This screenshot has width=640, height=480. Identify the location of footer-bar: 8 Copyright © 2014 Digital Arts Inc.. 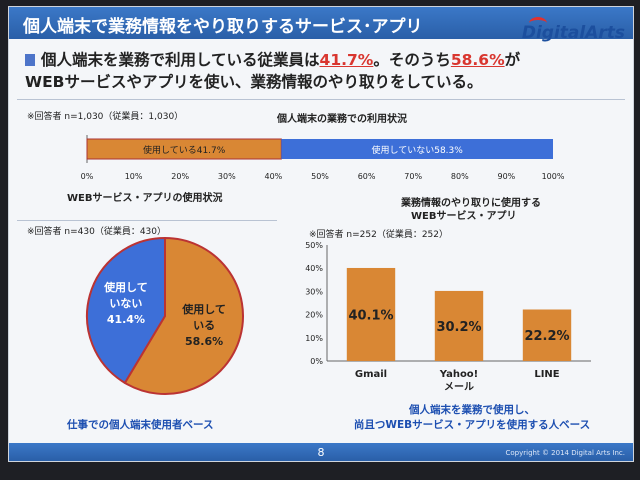
(321, 452).